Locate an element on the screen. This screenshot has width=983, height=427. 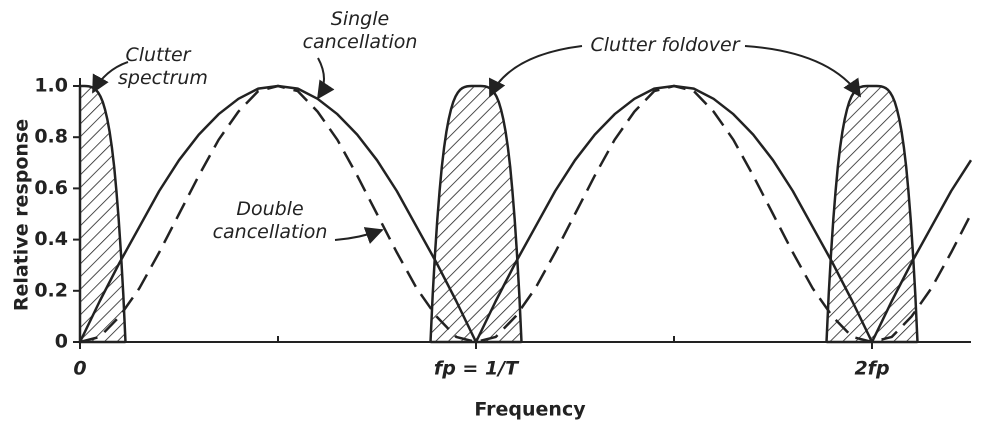
annotation: Clutter spectrum is located at coordinates (163, 66).